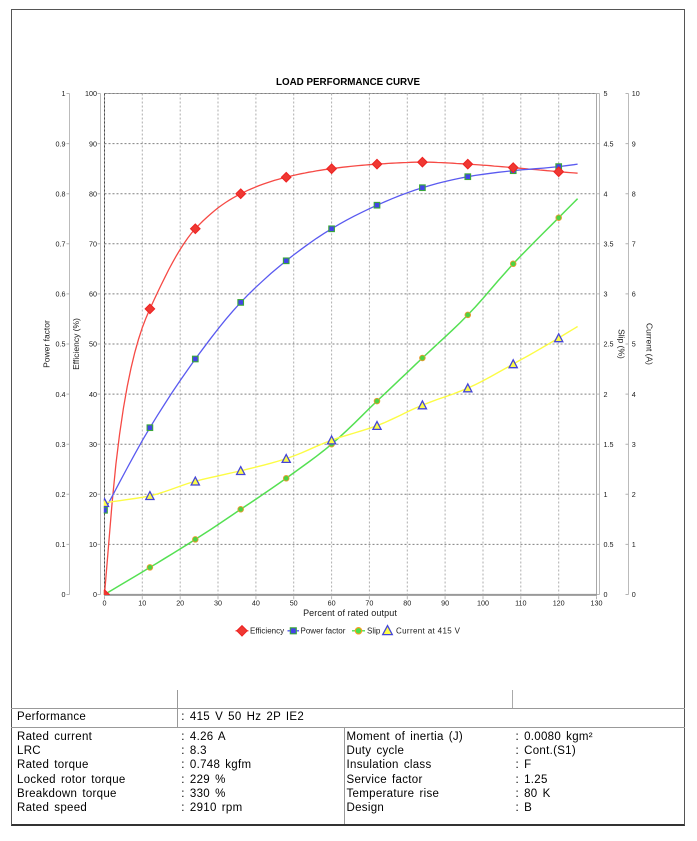 This screenshot has width=697, height=841. I want to click on svg-text: Percent of rated output, so click(350, 613).